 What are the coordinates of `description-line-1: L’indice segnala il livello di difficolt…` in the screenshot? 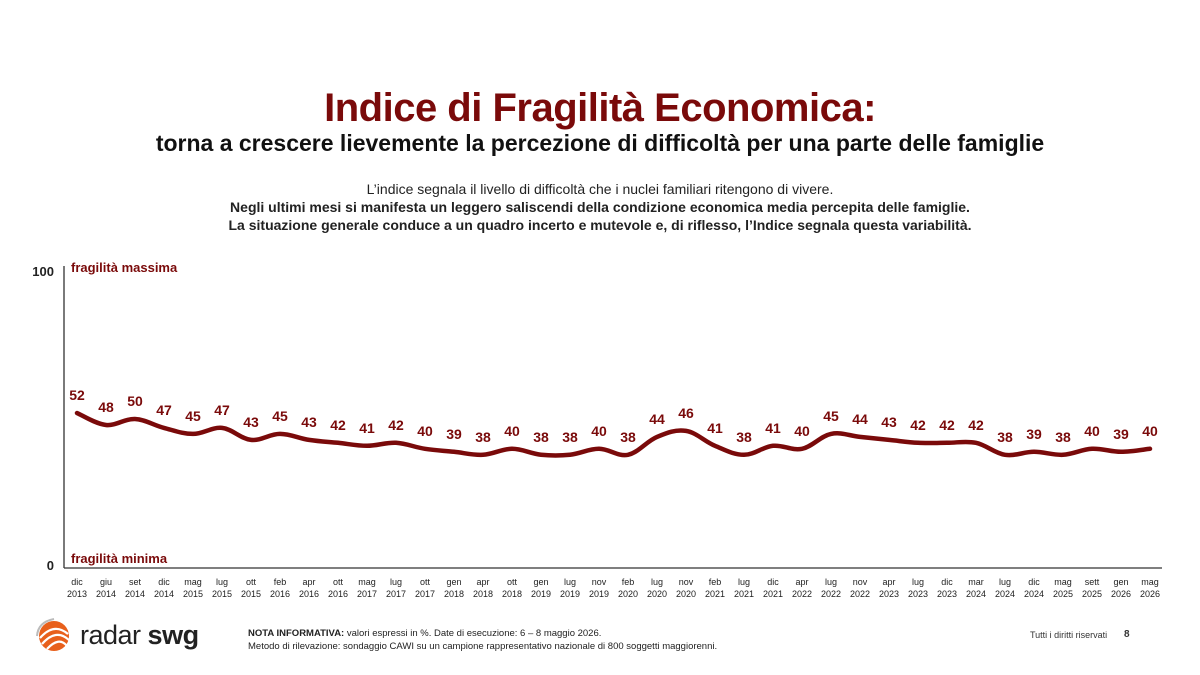 It's located at (600, 189).